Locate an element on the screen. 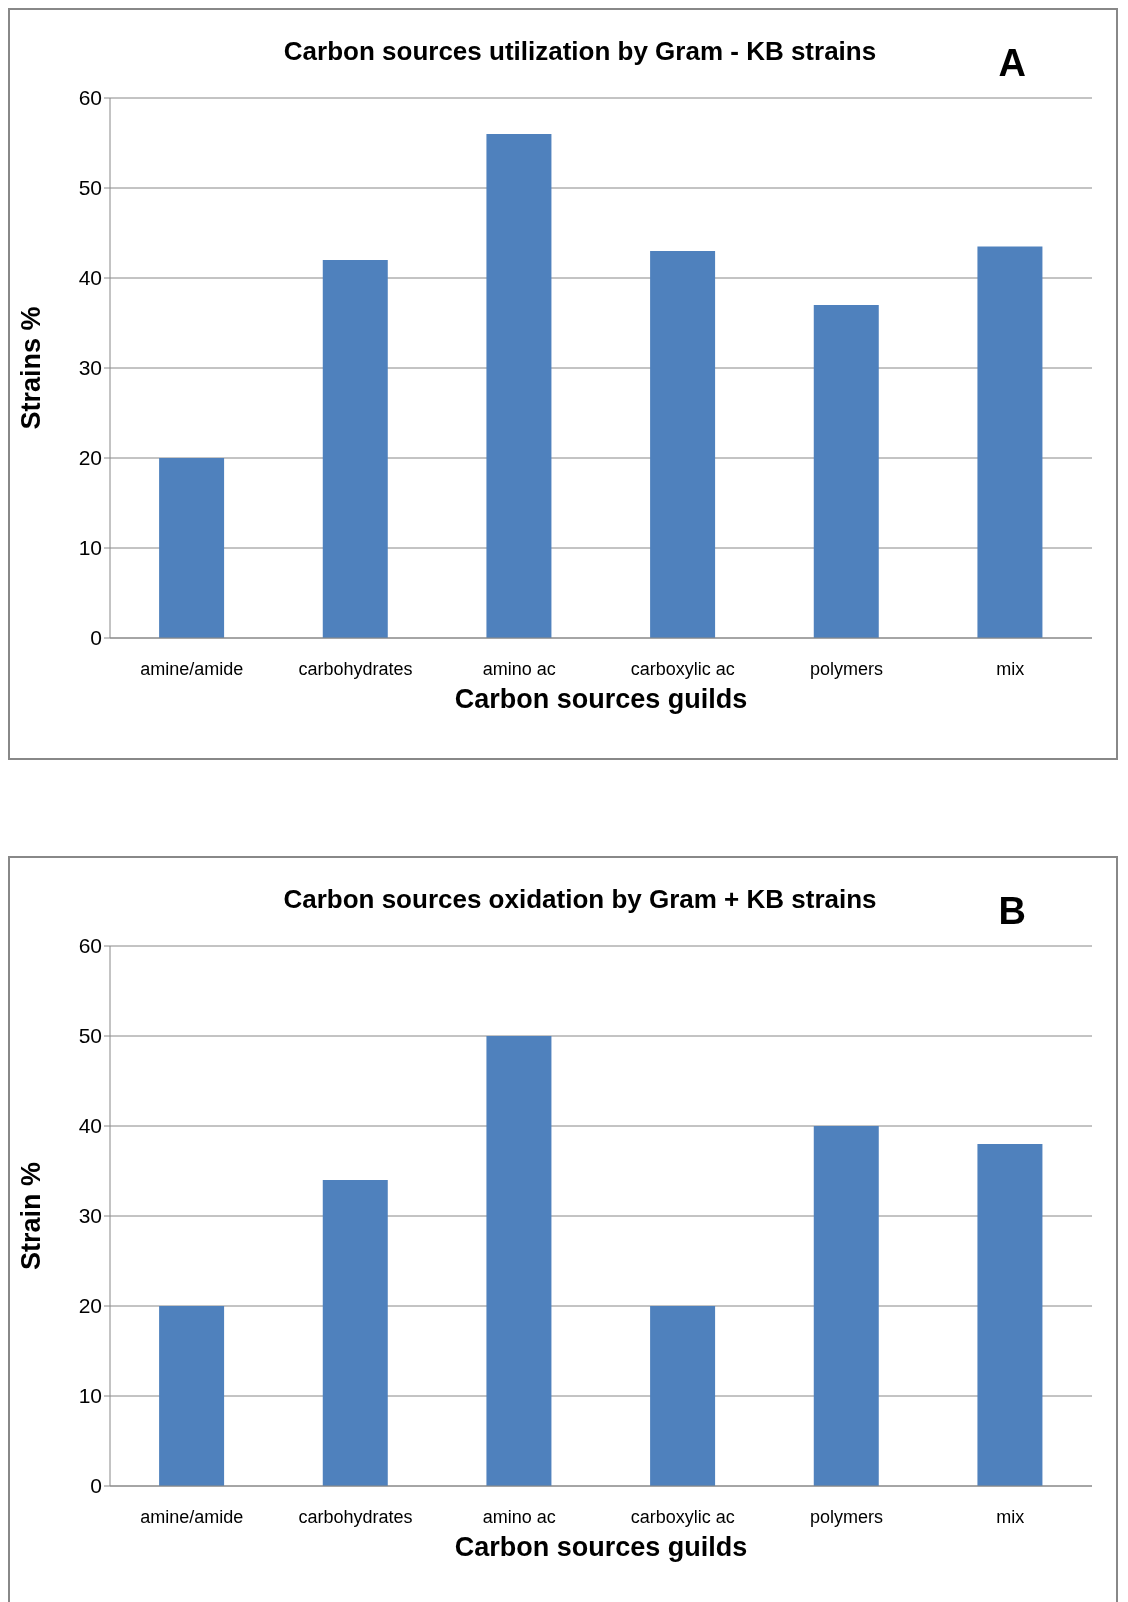 This screenshot has height=1602, width=1128. chart-title: Carbon sources oxidation by Gram + KB strains is located at coordinates (580, 899).